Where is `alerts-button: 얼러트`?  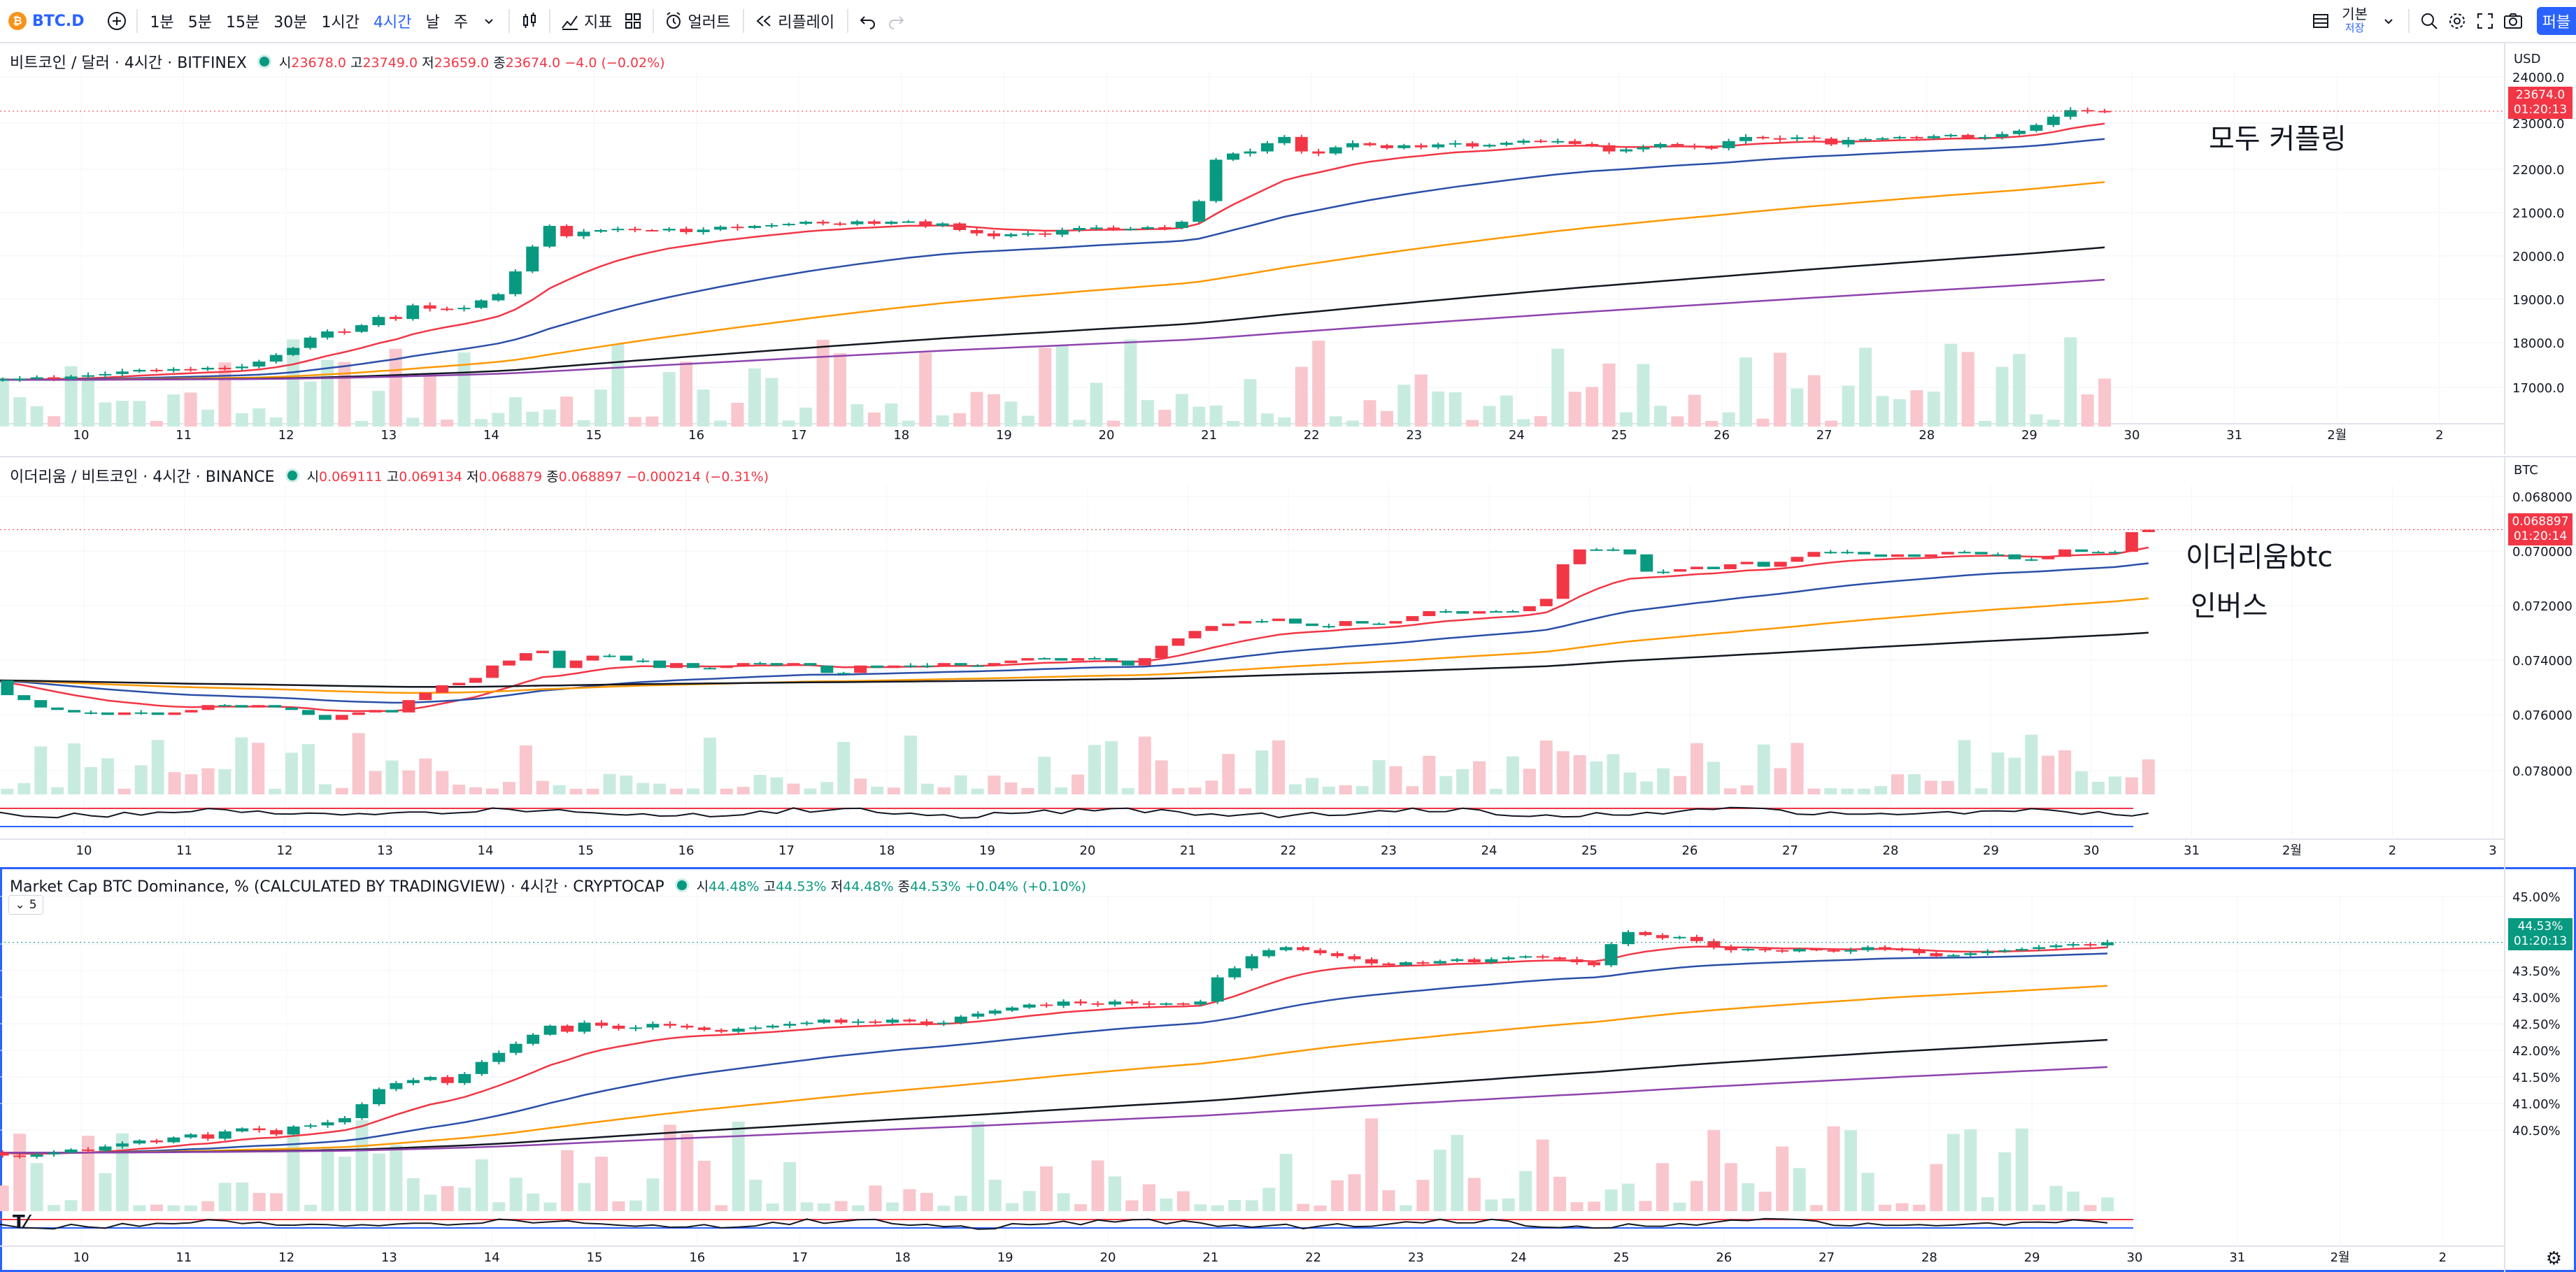
alerts-button: 얼러트 is located at coordinates (709, 23).